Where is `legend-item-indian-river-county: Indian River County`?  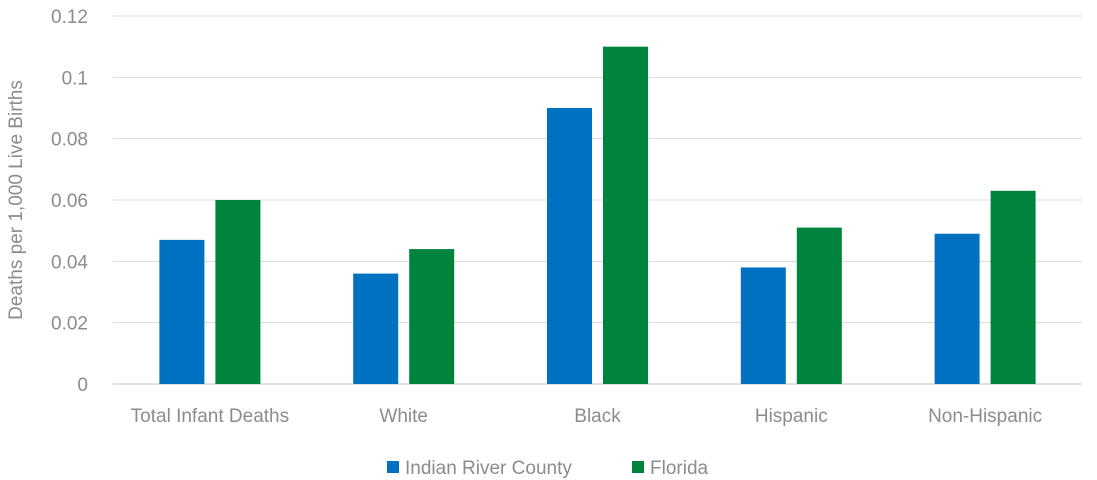
legend-item-indian-river-county: Indian River County is located at coordinates (488, 468).